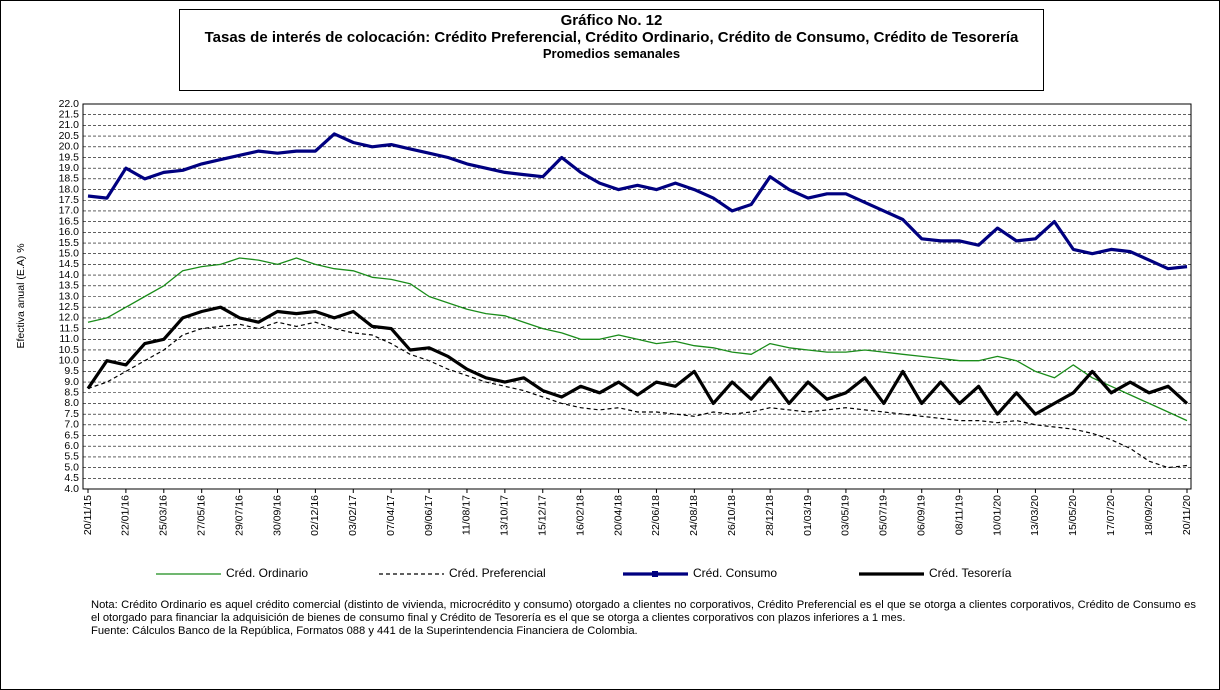 This screenshot has height=690, width=1220. What do you see at coordinates (69, 104) in the screenshot?
I see `y-tick-label: 22.0` at bounding box center [69, 104].